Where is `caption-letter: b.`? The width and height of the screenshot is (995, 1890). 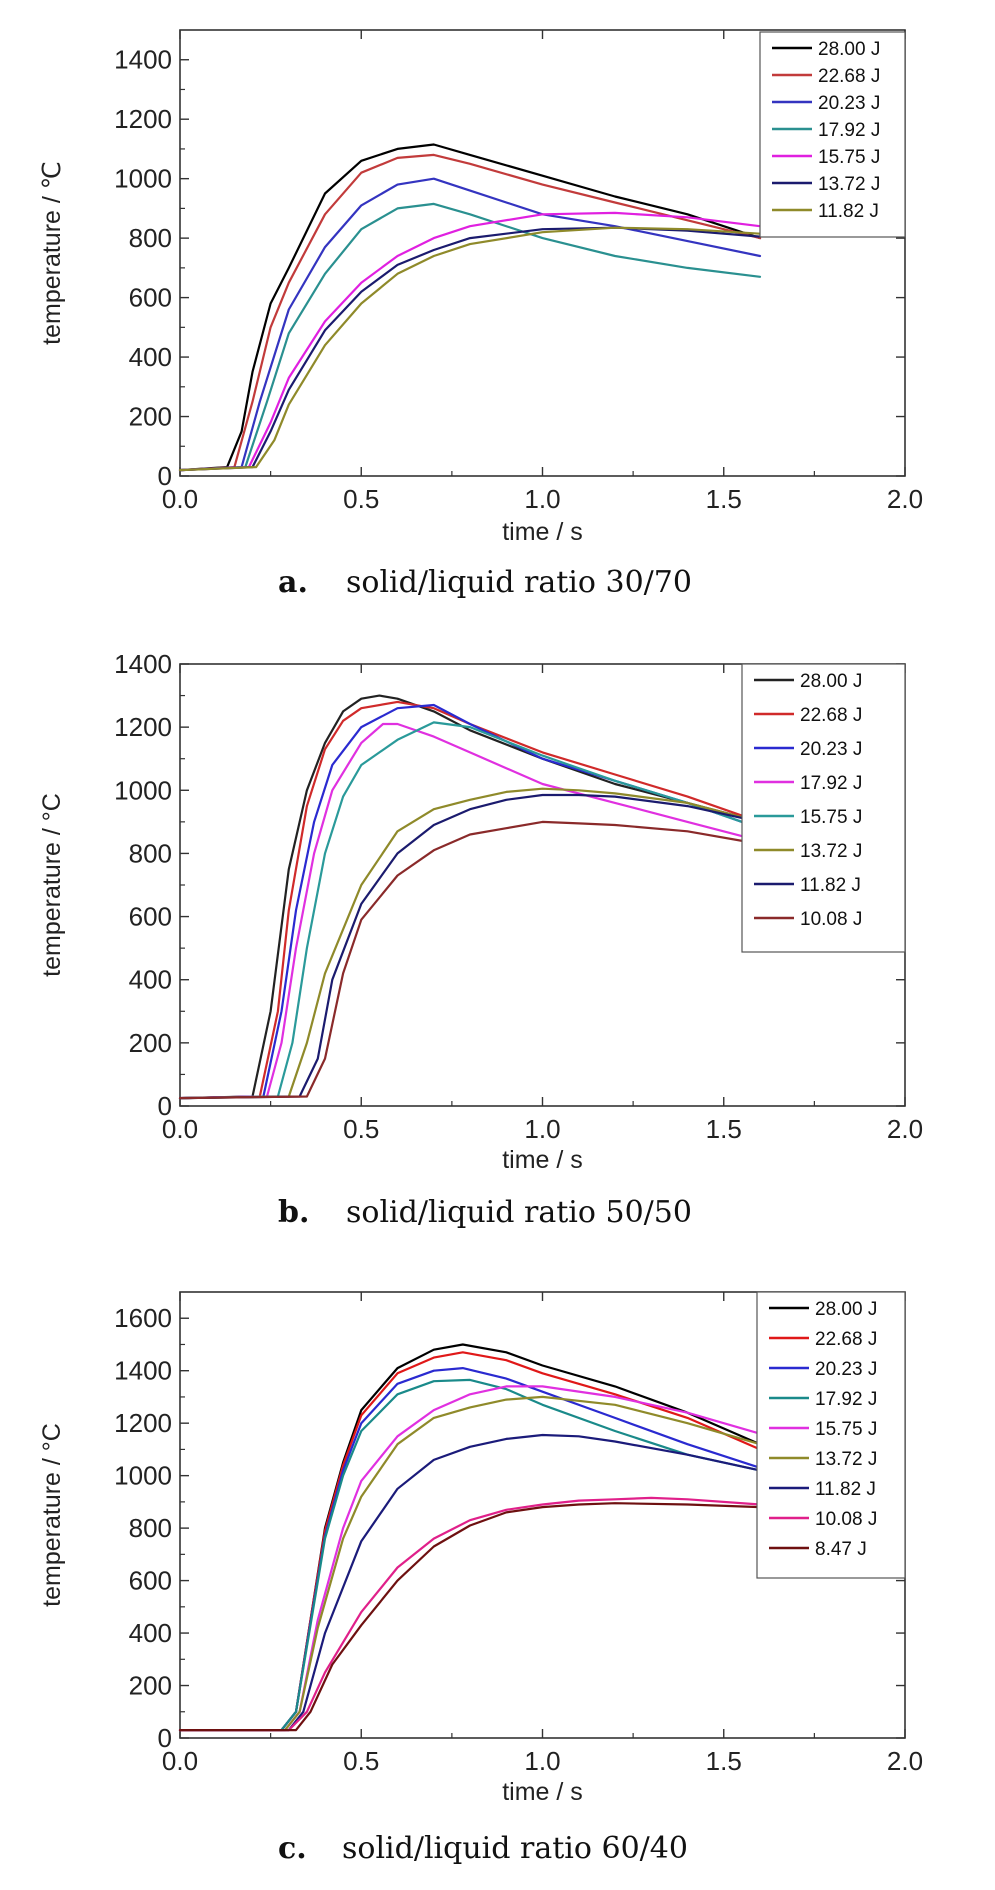 caption-letter: b. is located at coordinates (293, 1212).